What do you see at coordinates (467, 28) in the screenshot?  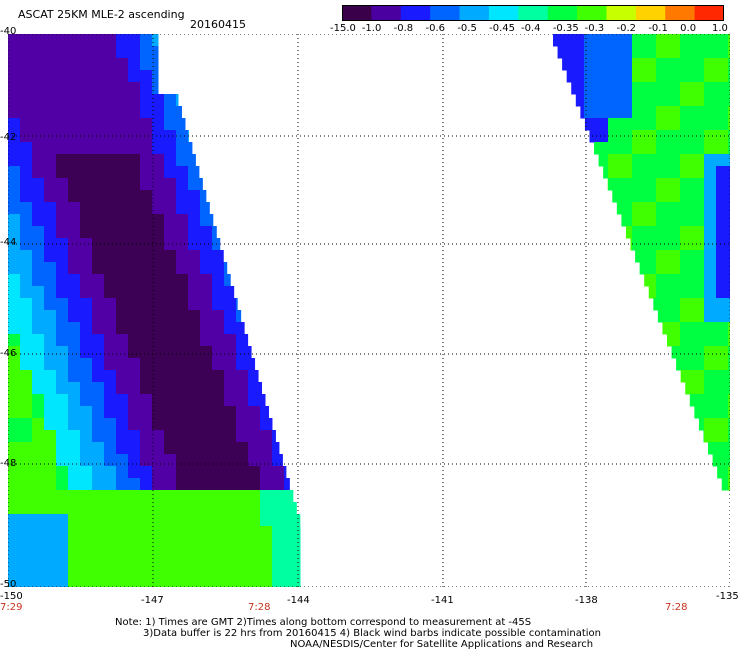 I see `colorbar-tick-label: -0.5` at bounding box center [467, 28].